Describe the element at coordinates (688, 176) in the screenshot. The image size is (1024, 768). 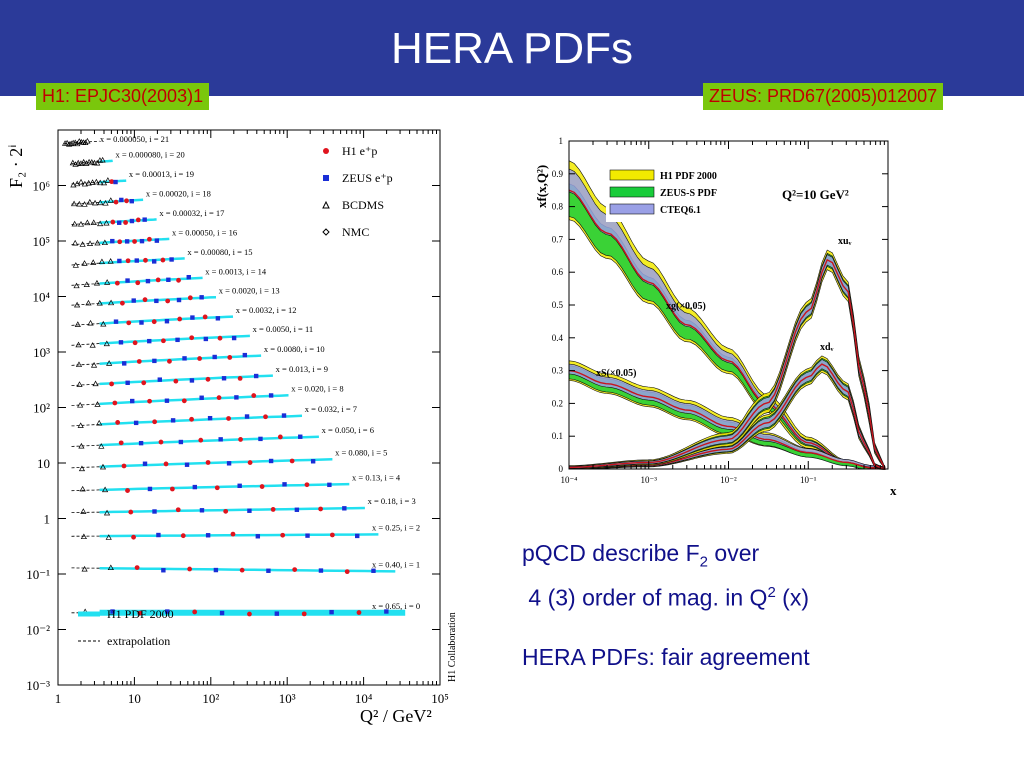
I see `pdf-legend-label: H1 PDF 2000` at that location.